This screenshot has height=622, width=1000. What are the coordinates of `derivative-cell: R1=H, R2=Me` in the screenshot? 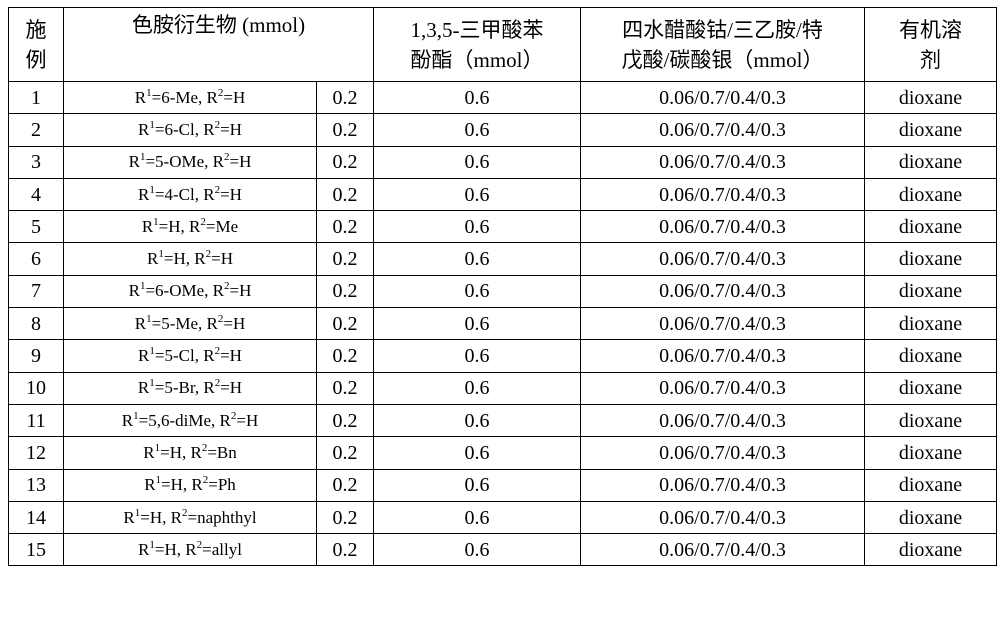 It's located at (190, 227).